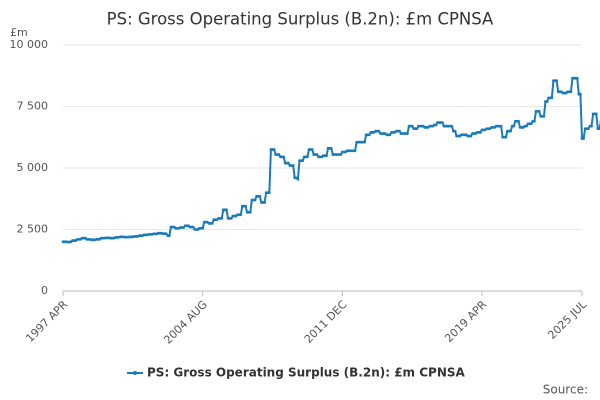 The image size is (600, 400). Describe the element at coordinates (33, 167) in the screenshot. I see `y-tick-label: 5 000` at that location.